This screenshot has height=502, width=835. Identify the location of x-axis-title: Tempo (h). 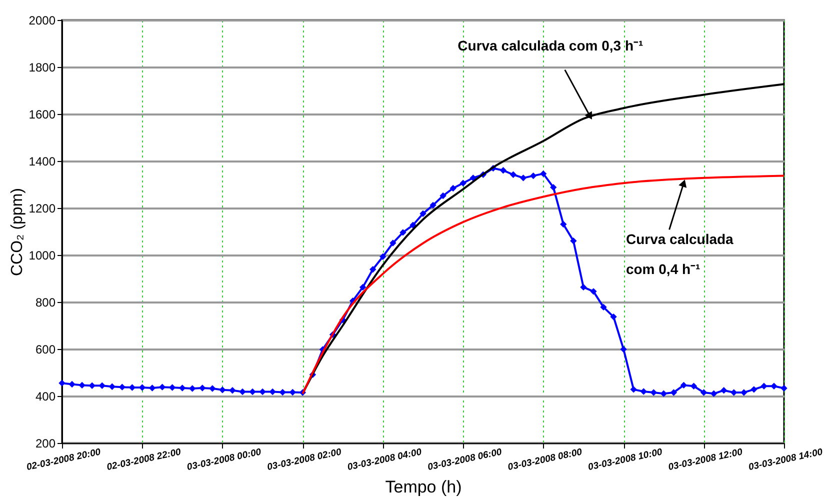
(423, 487).